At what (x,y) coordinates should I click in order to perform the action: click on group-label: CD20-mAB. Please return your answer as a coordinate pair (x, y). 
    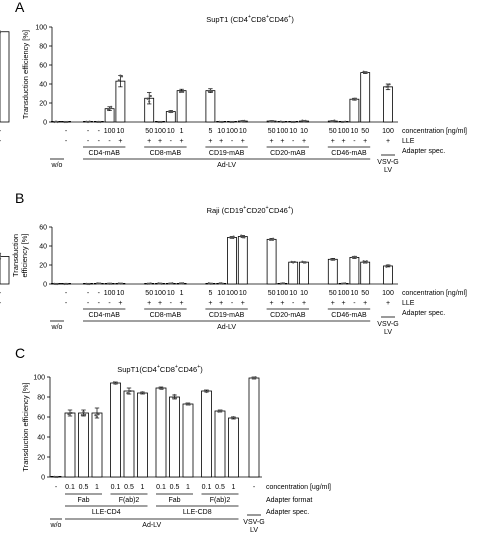
    Looking at the image, I should click on (288, 315).